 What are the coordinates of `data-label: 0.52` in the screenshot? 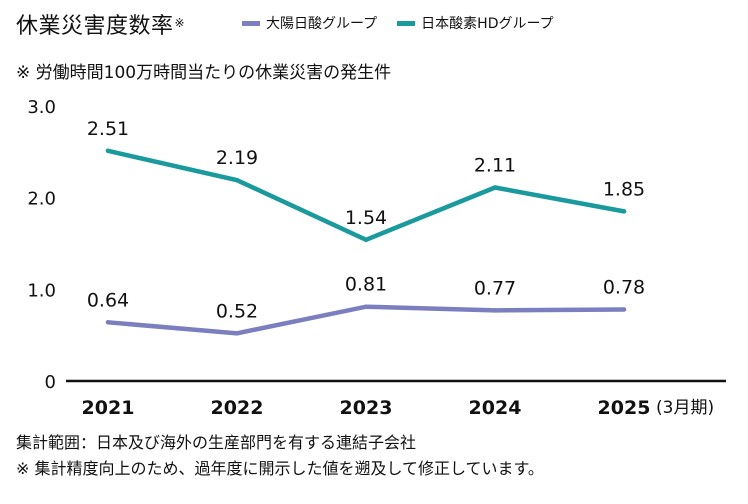 It's located at (237, 311).